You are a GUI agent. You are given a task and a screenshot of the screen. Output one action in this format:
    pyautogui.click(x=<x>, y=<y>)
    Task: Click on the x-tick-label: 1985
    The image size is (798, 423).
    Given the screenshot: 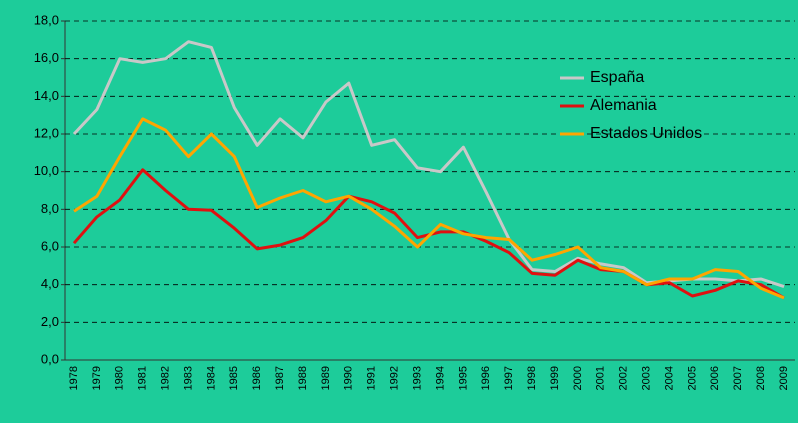 What is the action you would take?
    pyautogui.click(x=234, y=378)
    